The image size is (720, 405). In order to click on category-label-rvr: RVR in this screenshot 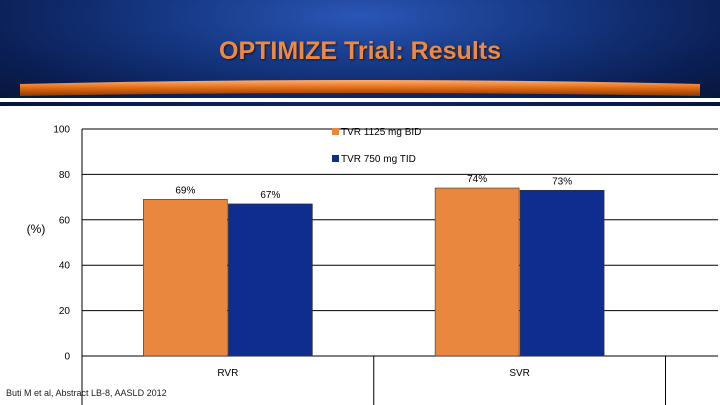, I will do `click(227, 373)`.